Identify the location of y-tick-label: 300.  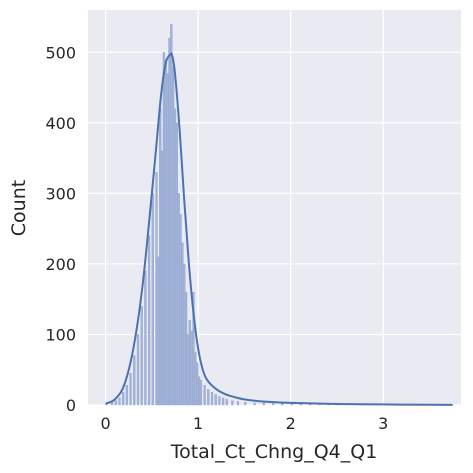
(60, 193).